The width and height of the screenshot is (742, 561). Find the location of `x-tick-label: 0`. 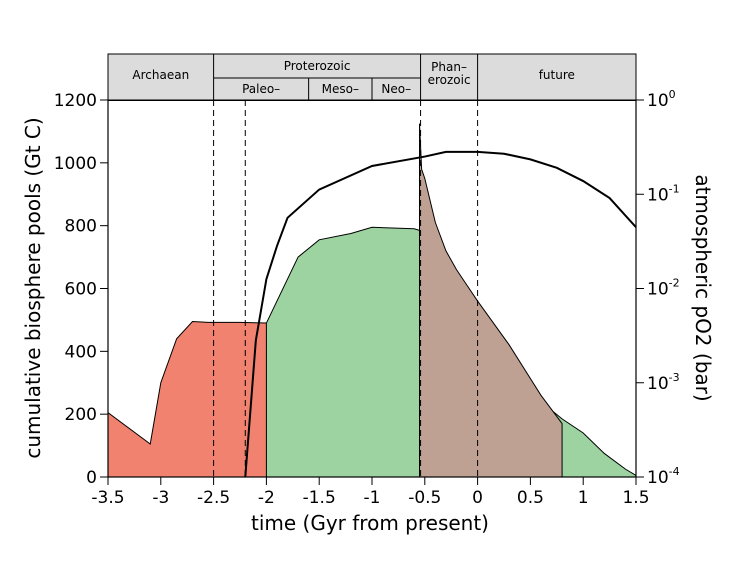

x-tick-label: 0 is located at coordinates (477, 498).